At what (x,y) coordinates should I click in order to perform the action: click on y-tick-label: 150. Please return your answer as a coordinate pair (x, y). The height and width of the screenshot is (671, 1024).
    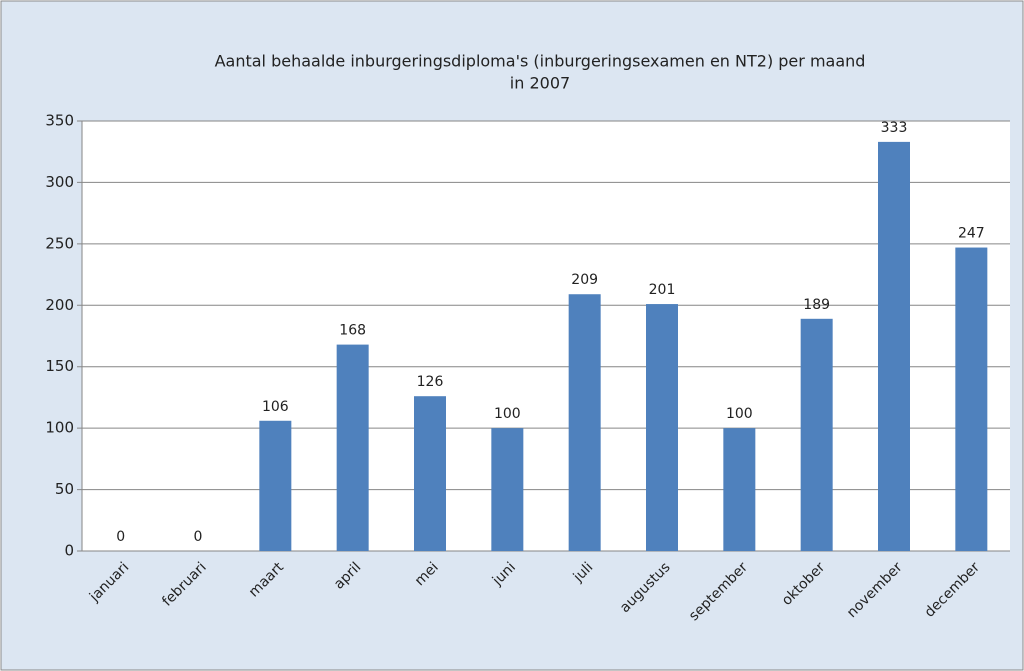
    Looking at the image, I should click on (59, 366).